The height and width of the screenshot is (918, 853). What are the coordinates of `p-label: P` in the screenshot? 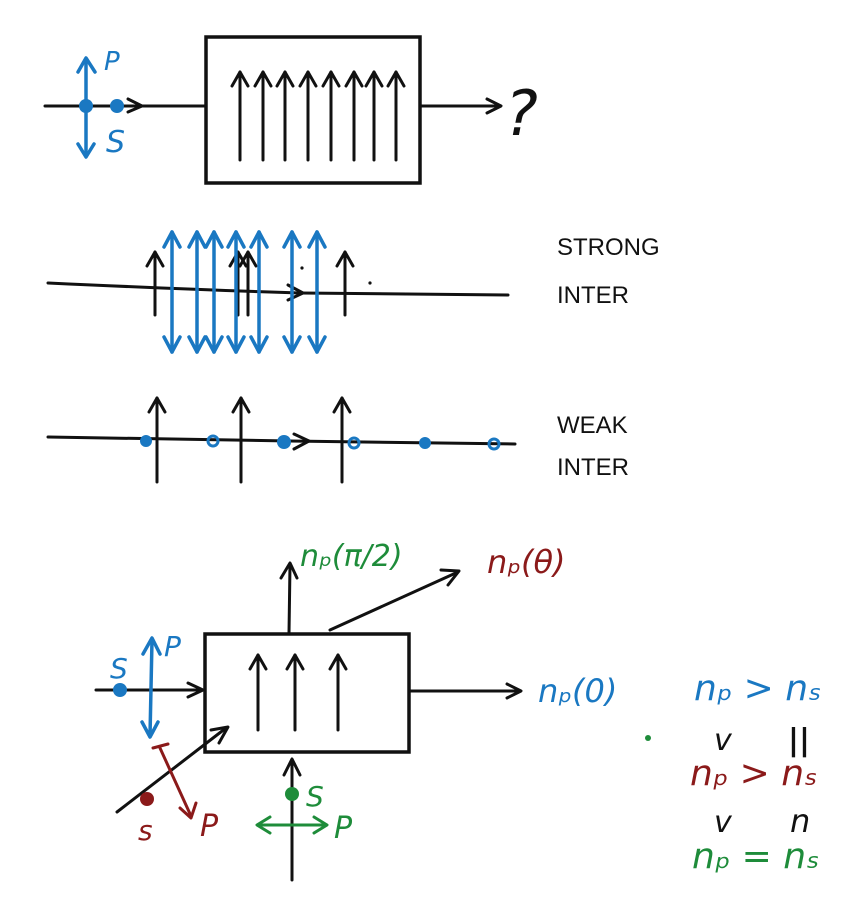 It's located at (112, 62).